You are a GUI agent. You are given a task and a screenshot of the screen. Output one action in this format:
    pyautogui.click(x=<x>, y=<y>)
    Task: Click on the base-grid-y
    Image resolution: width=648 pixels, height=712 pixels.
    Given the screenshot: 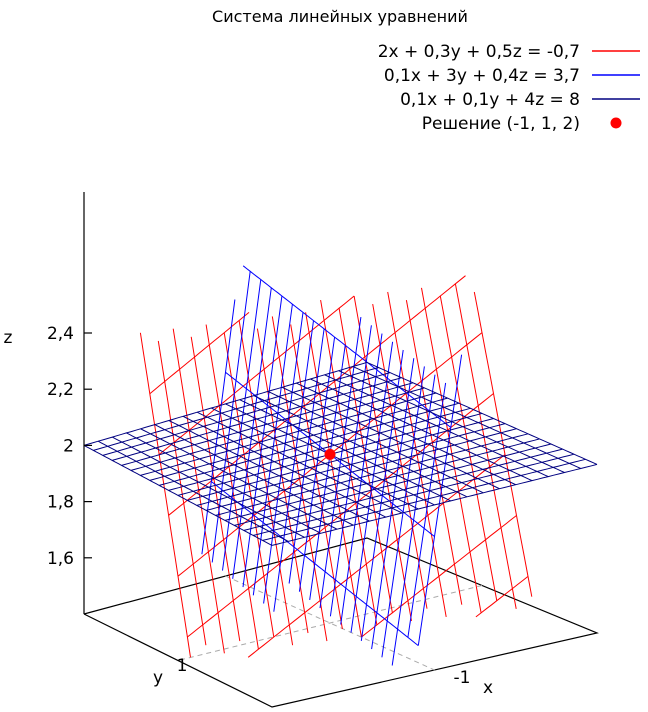 What is the action you would take?
    pyautogui.click(x=330, y=623)
    